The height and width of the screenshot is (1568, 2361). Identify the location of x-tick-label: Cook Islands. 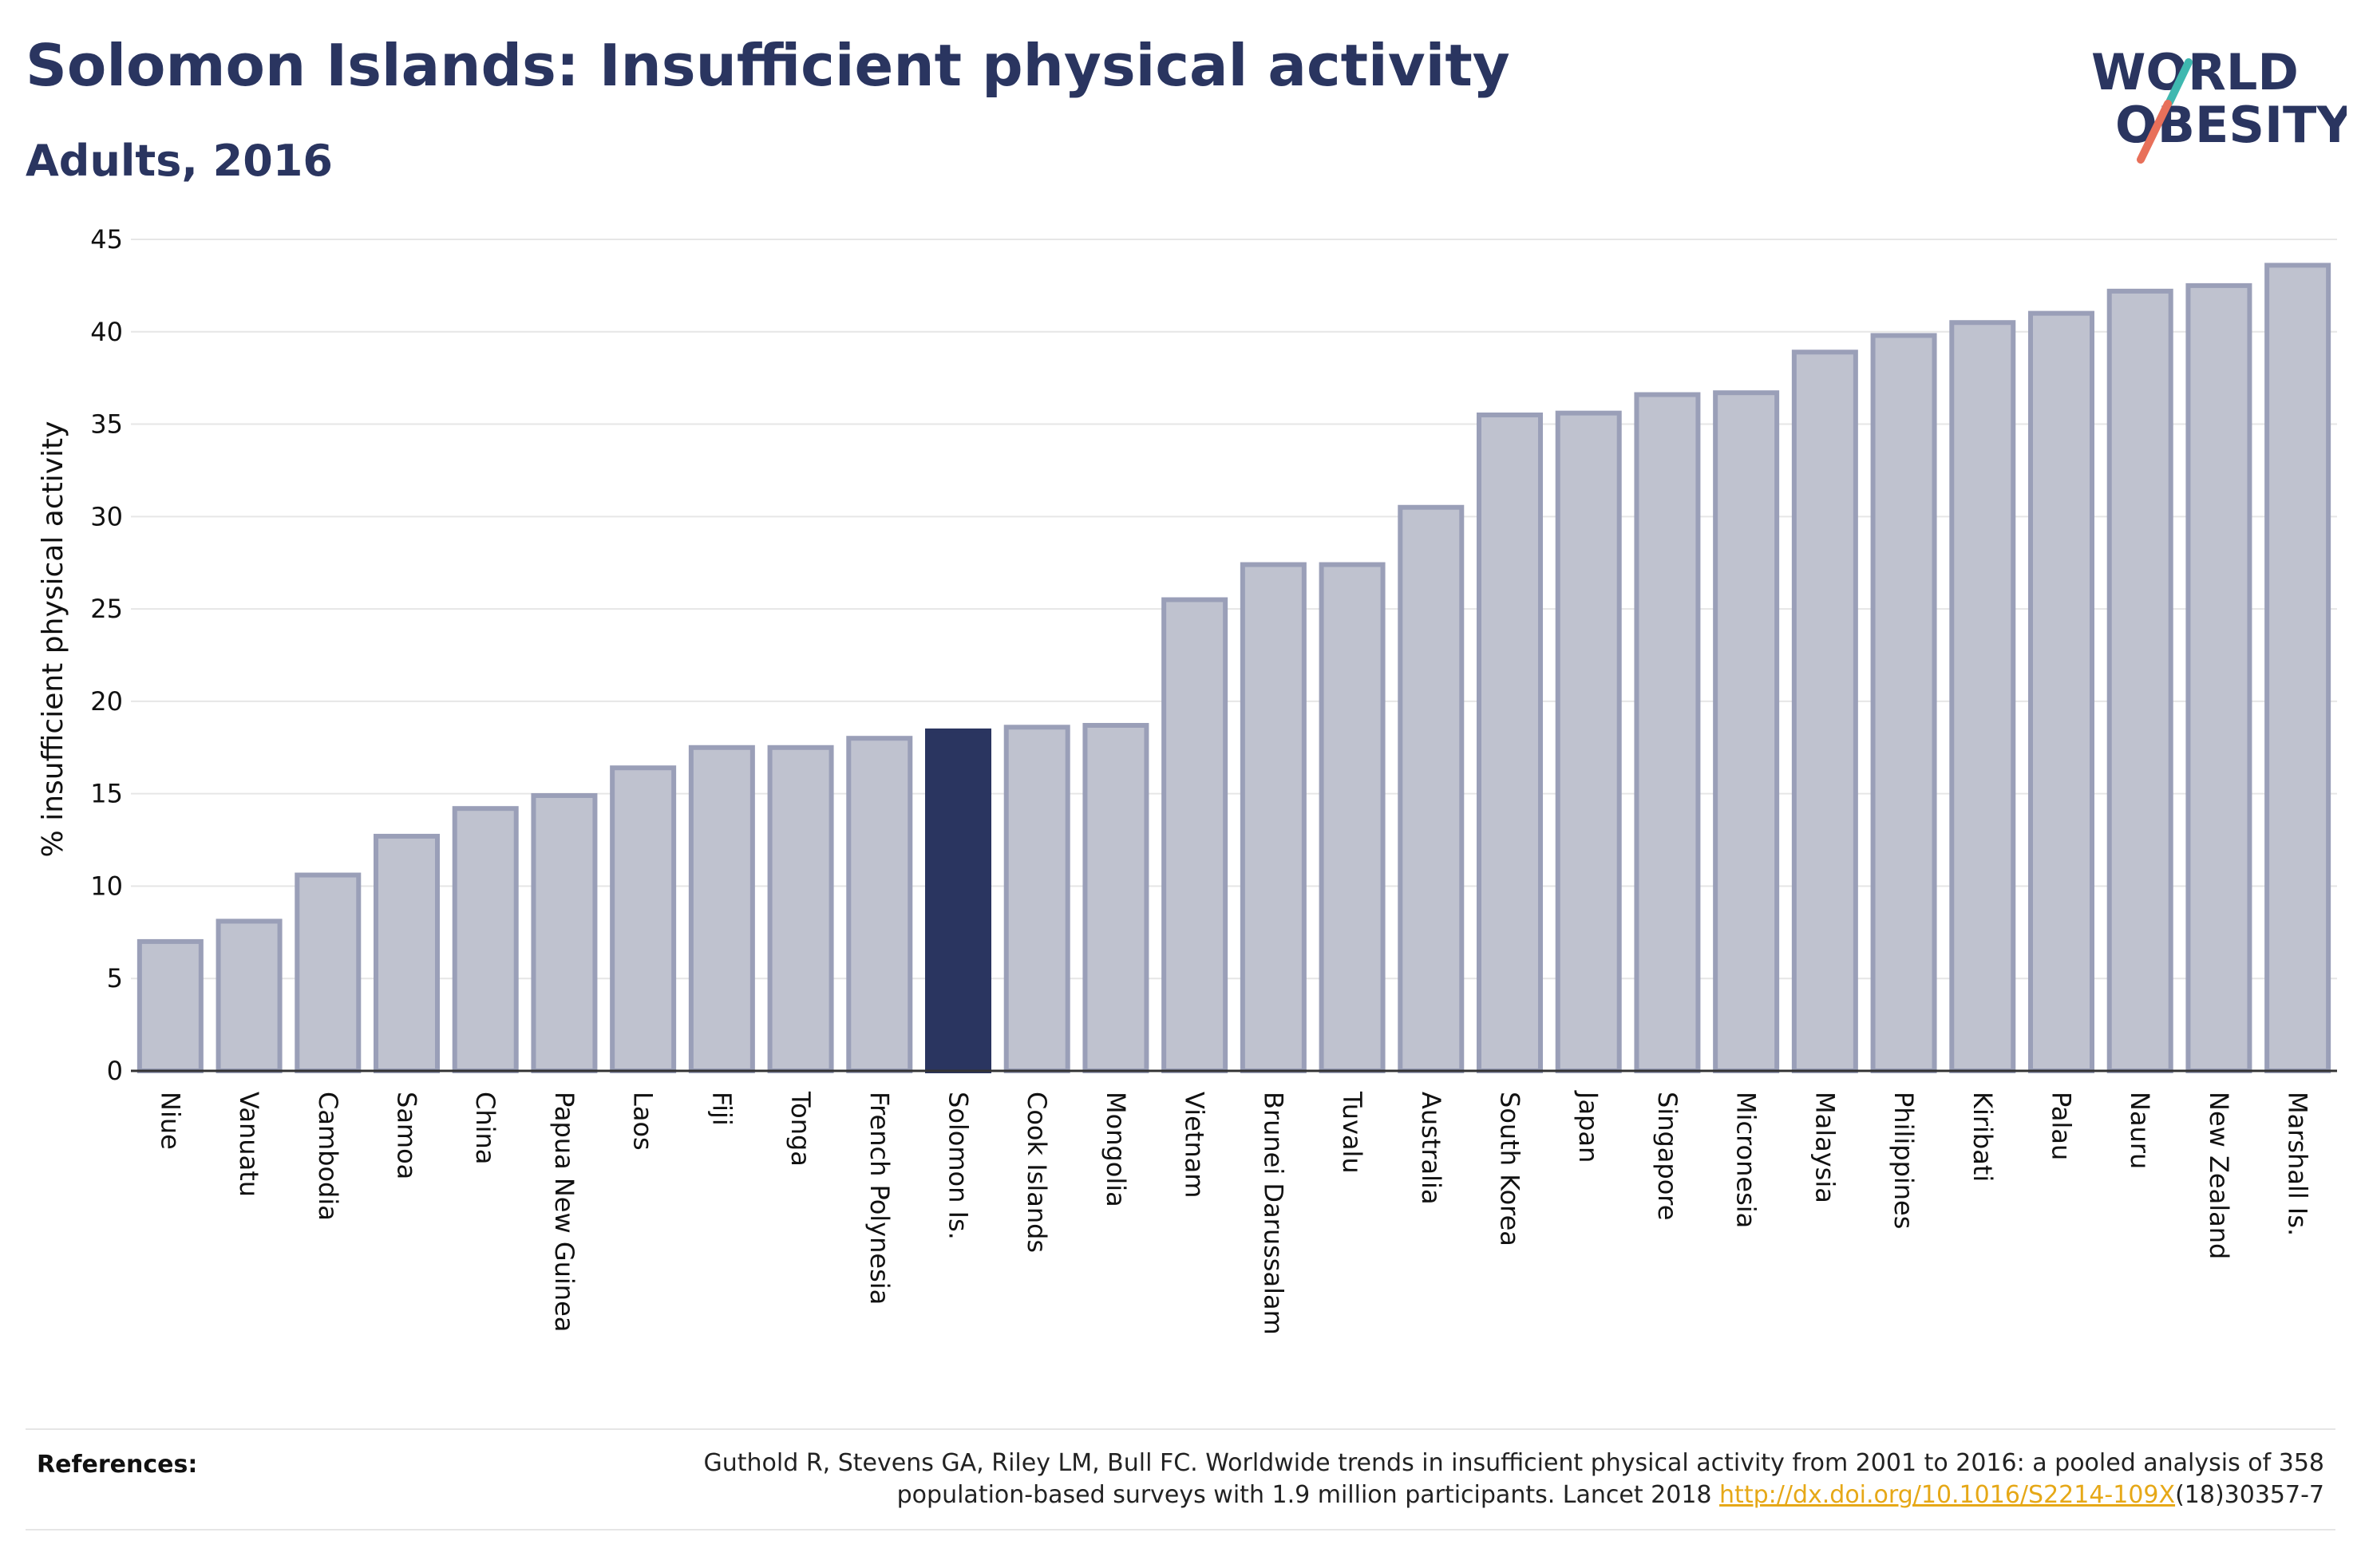
(1037, 1172).